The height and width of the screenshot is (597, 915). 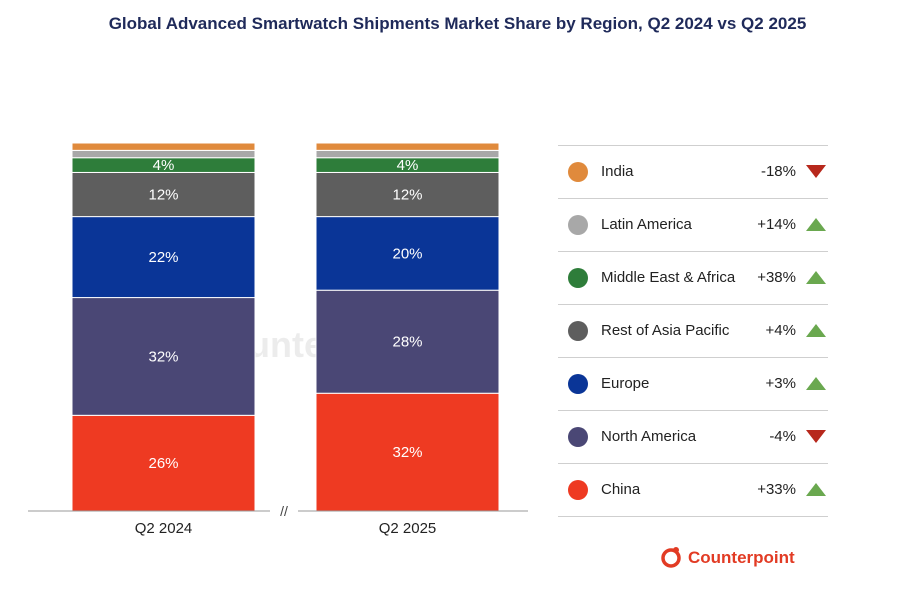 I want to click on bar-q2-2024-europe, so click(x=163, y=257).